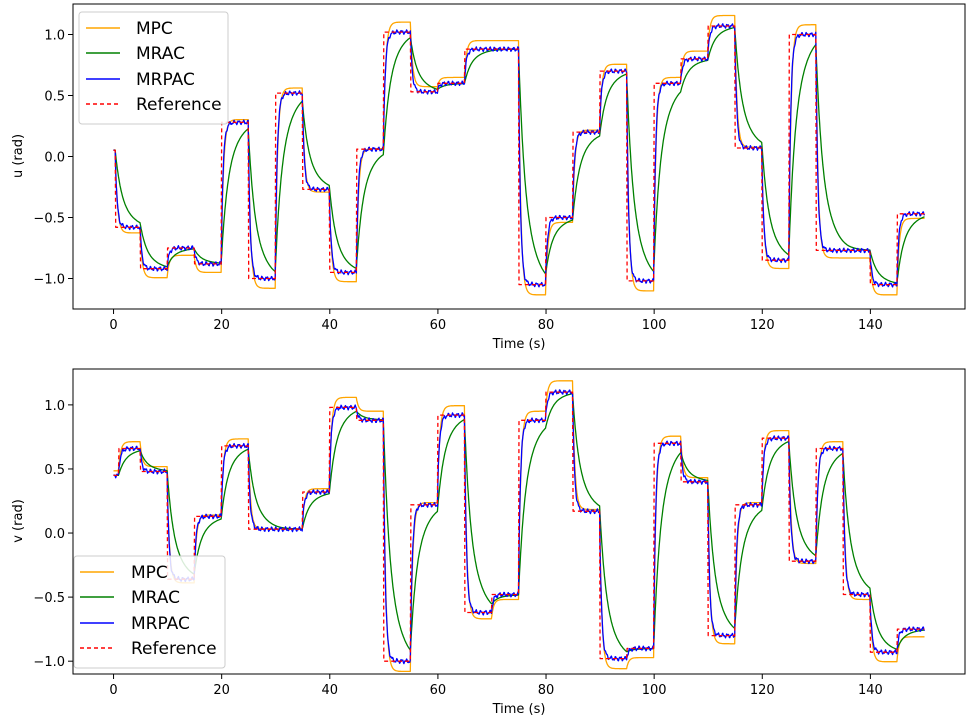 The height and width of the screenshot is (726, 976). I want to click on y-axis-label: u (rad), so click(18, 156).